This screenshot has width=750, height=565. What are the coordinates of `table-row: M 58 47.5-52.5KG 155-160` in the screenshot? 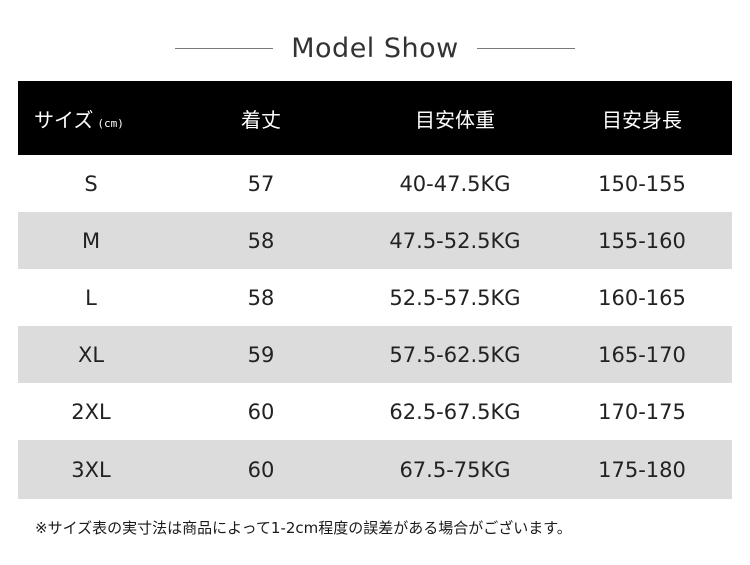 It's located at (375, 240).